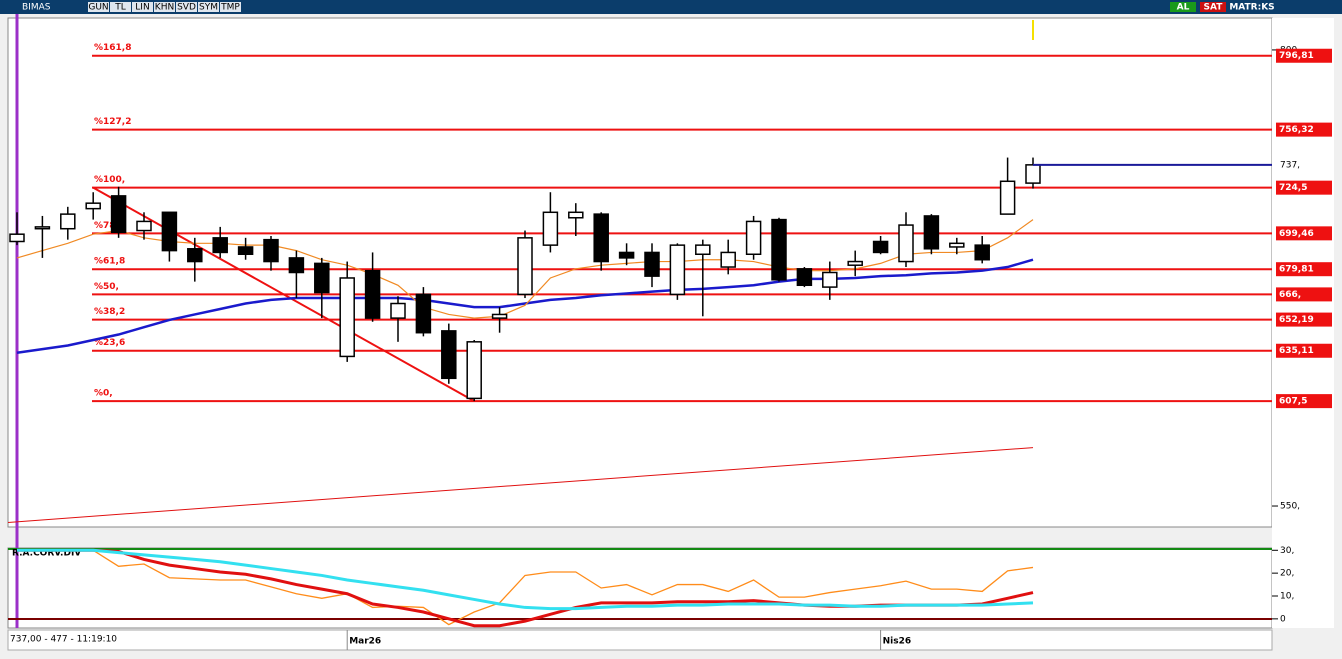 Image resolution: width=1342 pixels, height=659 pixels. I want to click on fib-label: %127,2, so click(113, 122).